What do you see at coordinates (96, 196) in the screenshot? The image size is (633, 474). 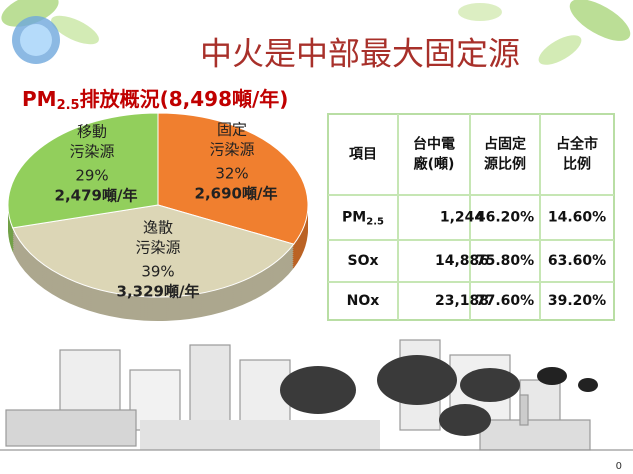 I see `slice-amount: 2,479噸/年` at bounding box center [96, 196].